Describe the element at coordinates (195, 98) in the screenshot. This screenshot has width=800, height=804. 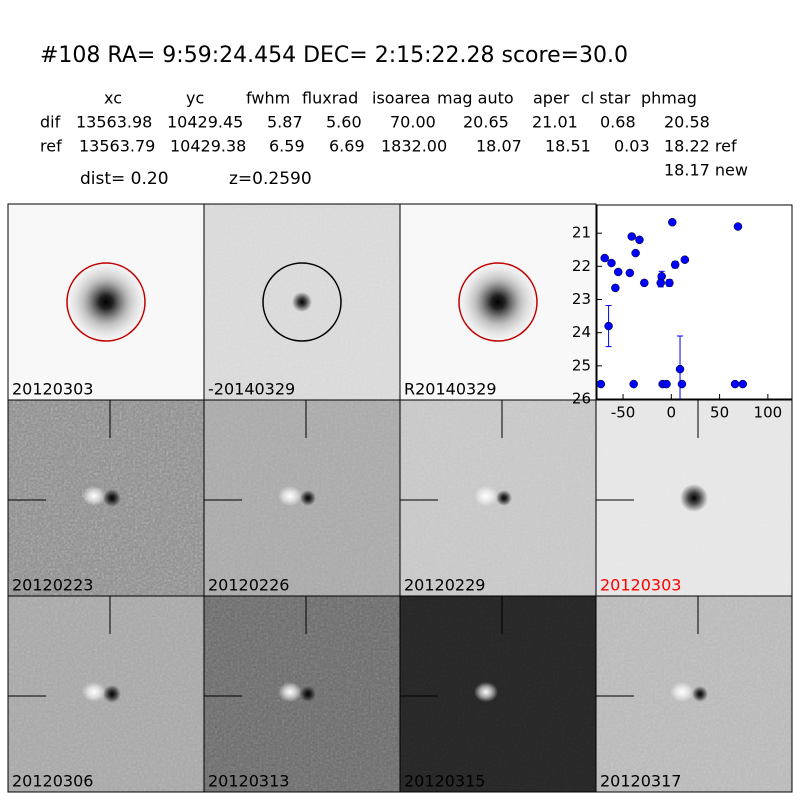
I see `column-header: yc` at that location.